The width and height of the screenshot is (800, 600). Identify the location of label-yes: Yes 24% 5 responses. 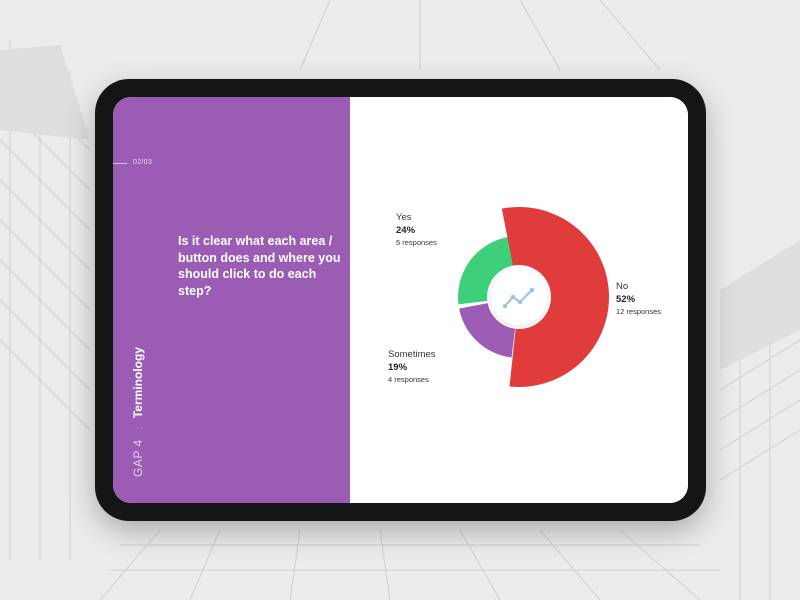
(416, 229).